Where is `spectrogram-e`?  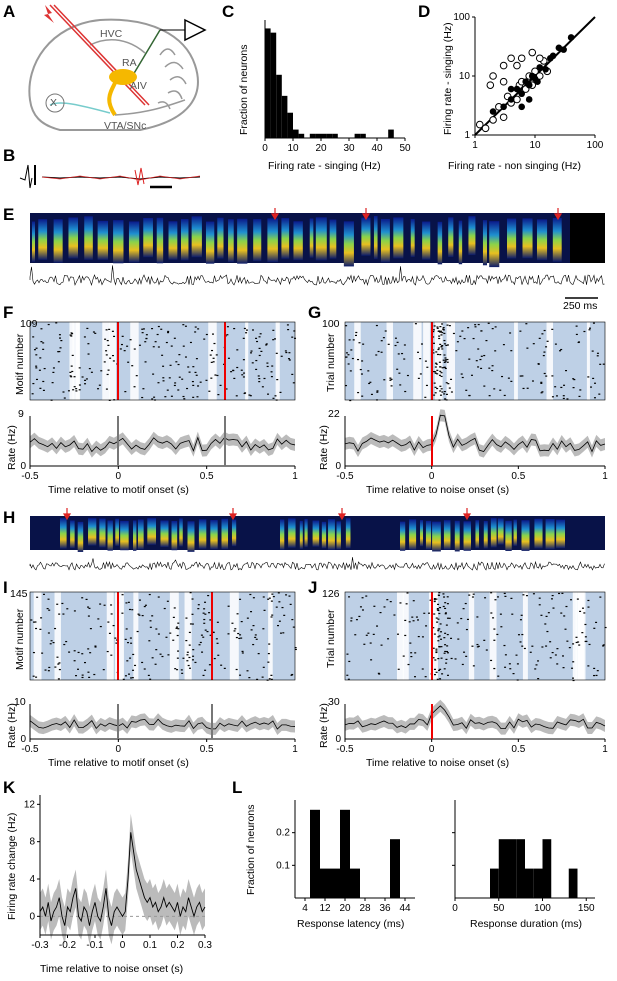 spectrogram-e is located at coordinates (317, 253).